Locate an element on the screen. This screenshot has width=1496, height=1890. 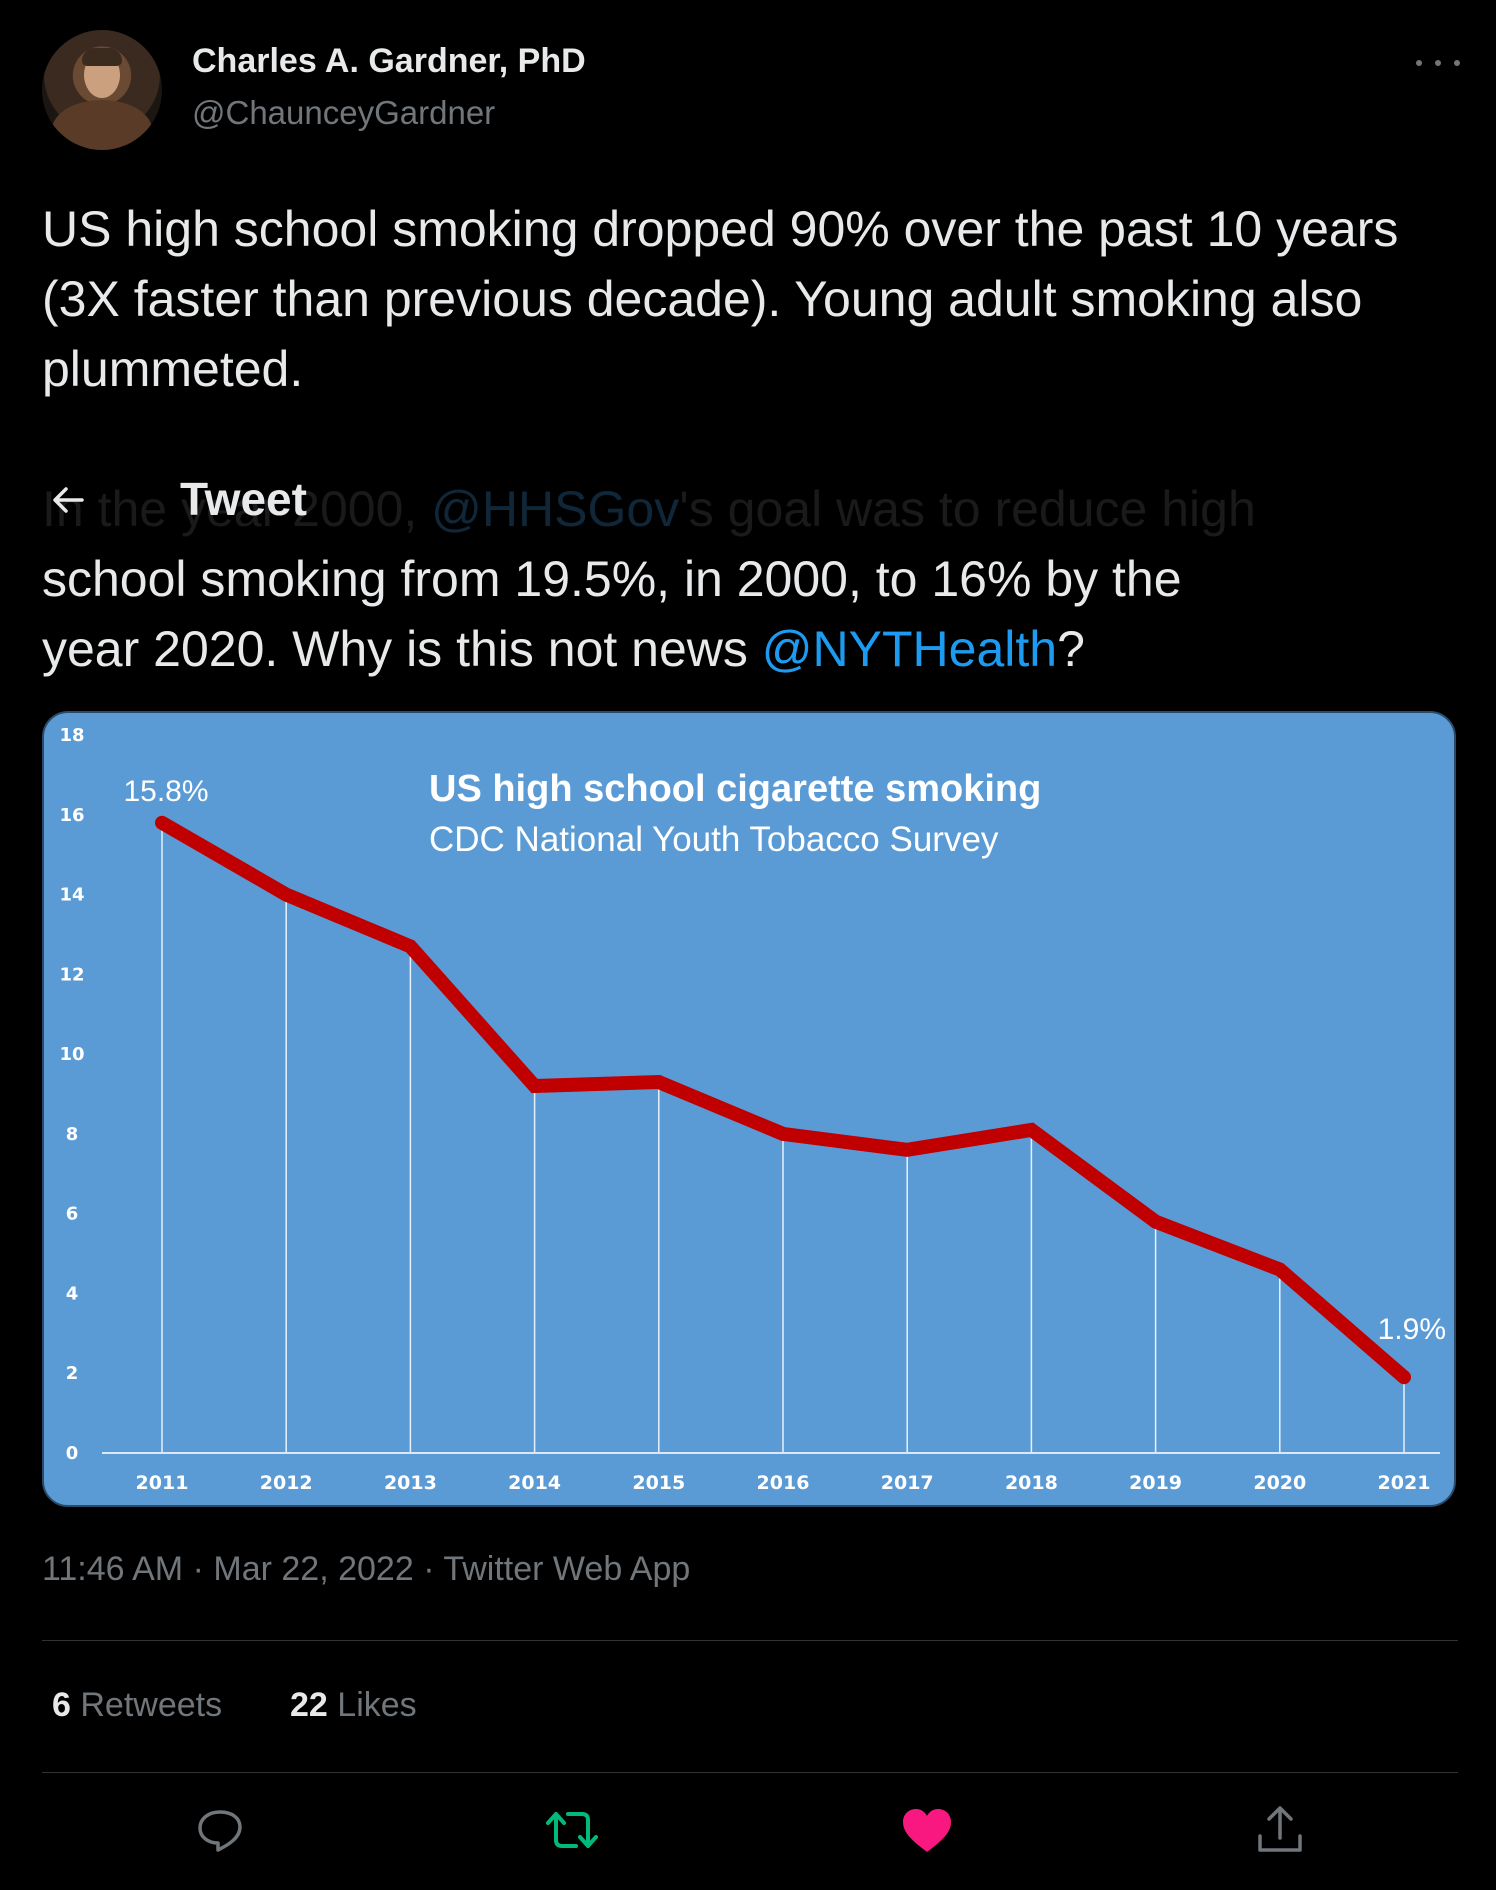
chart-subtitle: CDC National Youth Tobacco Survey is located at coordinates (714, 839).